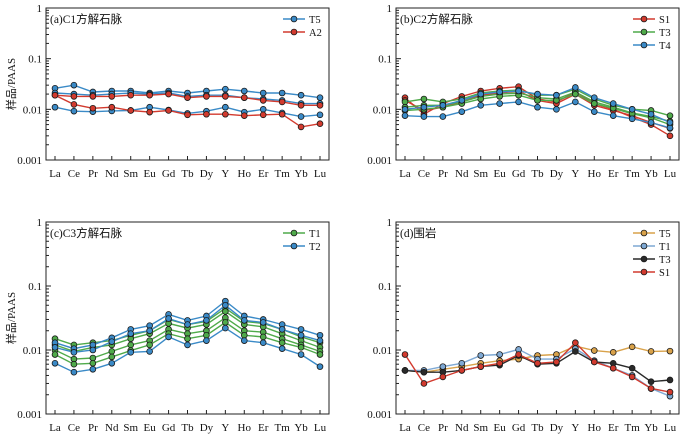 Image resolution: width=700 pixels, height=439 pixels. Describe the element at coordinates (595, 428) in the screenshot. I see `x-tick-label: Ho` at that location.